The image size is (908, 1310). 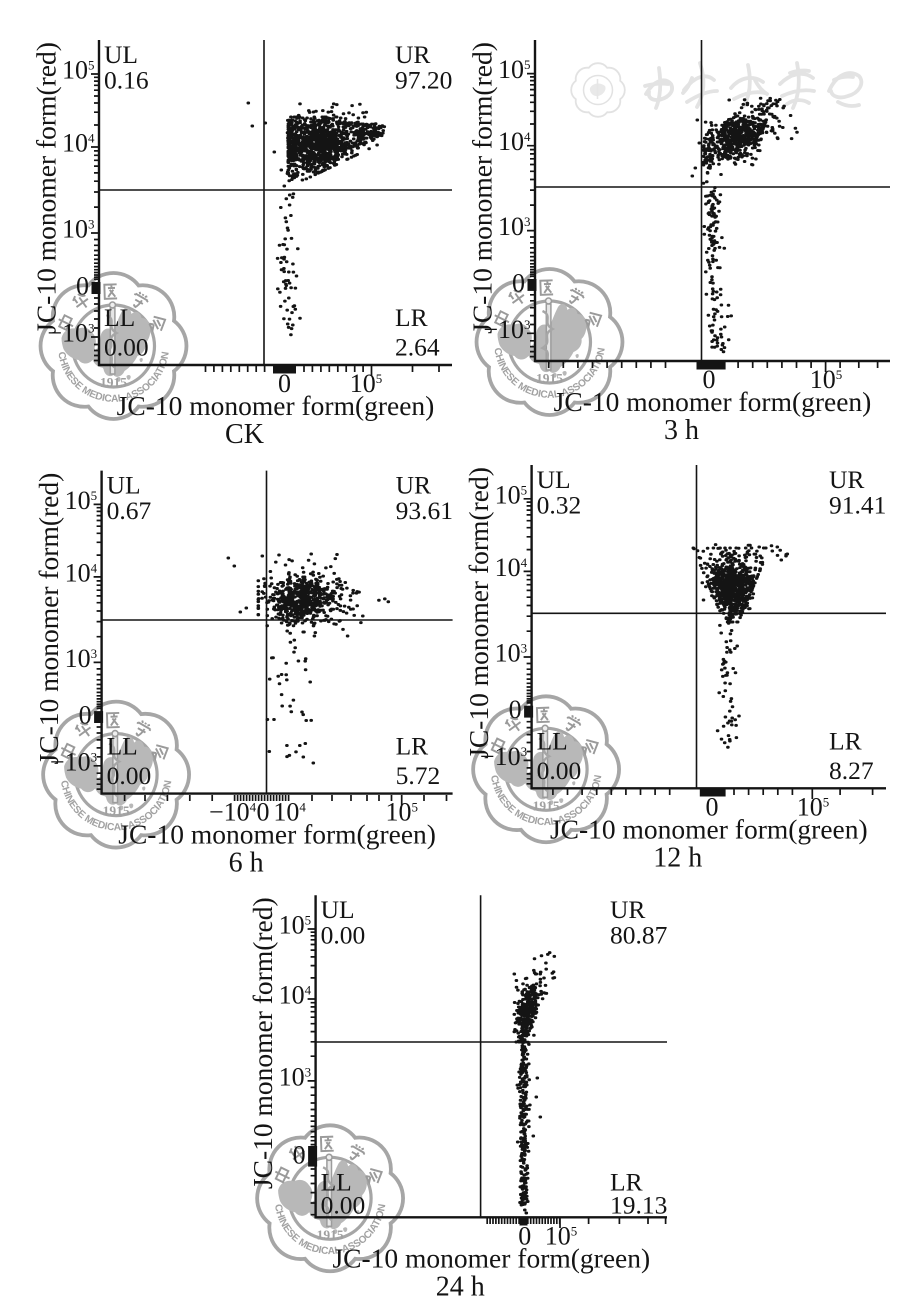 I want to click on svg-text: 3 h, so click(x=681, y=430).